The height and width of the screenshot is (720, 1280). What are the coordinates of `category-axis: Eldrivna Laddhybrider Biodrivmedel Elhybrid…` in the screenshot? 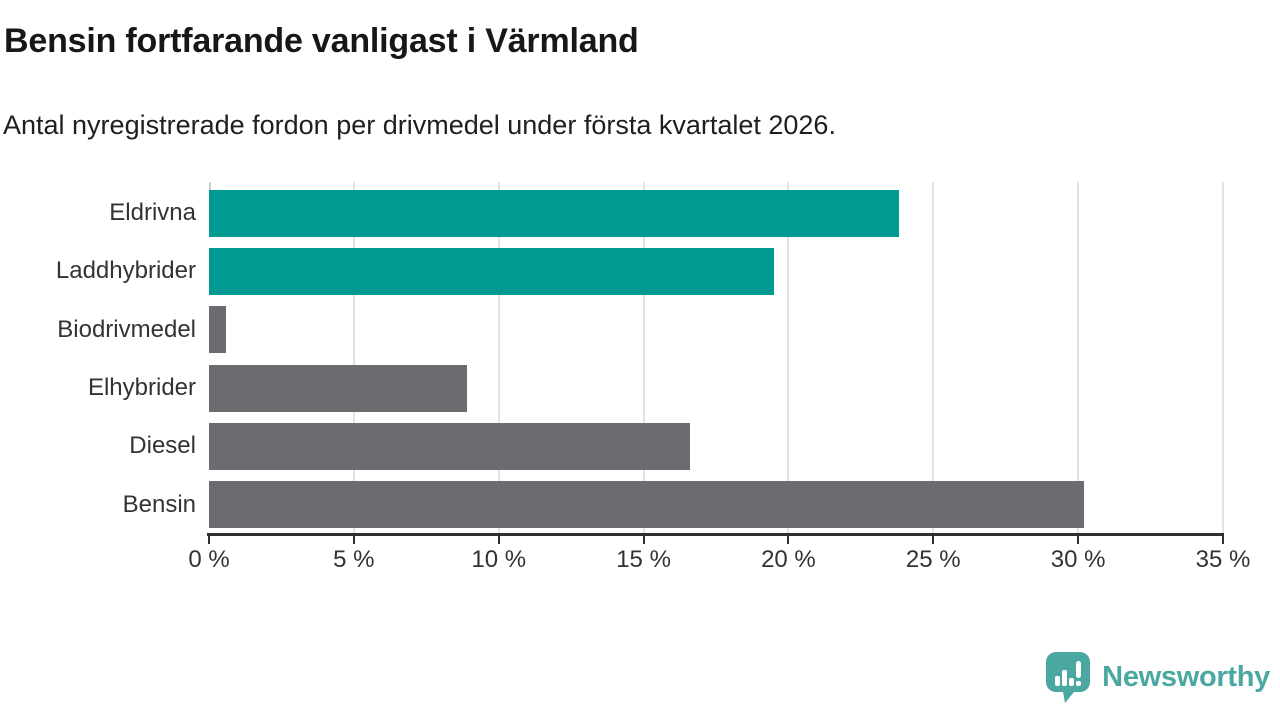 It's located at (98, 358).